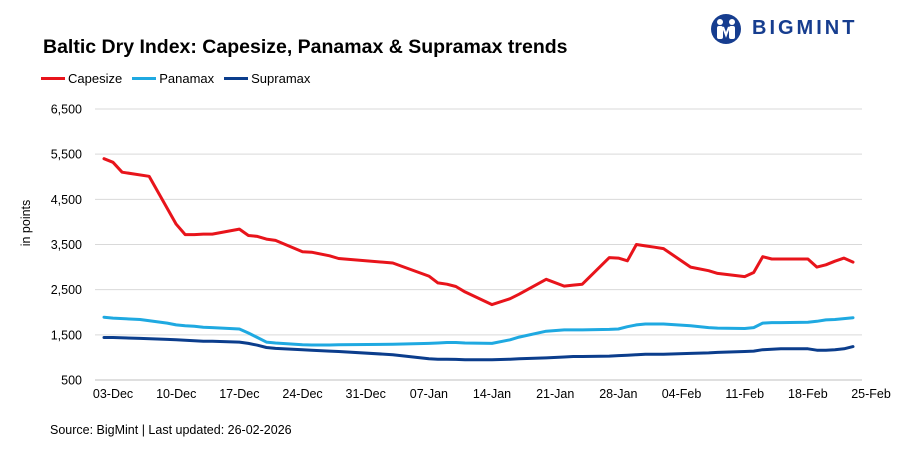 The width and height of the screenshot is (907, 453). What do you see at coordinates (66, 290) in the screenshot?
I see `y-tick-label-2500: 2,500` at bounding box center [66, 290].